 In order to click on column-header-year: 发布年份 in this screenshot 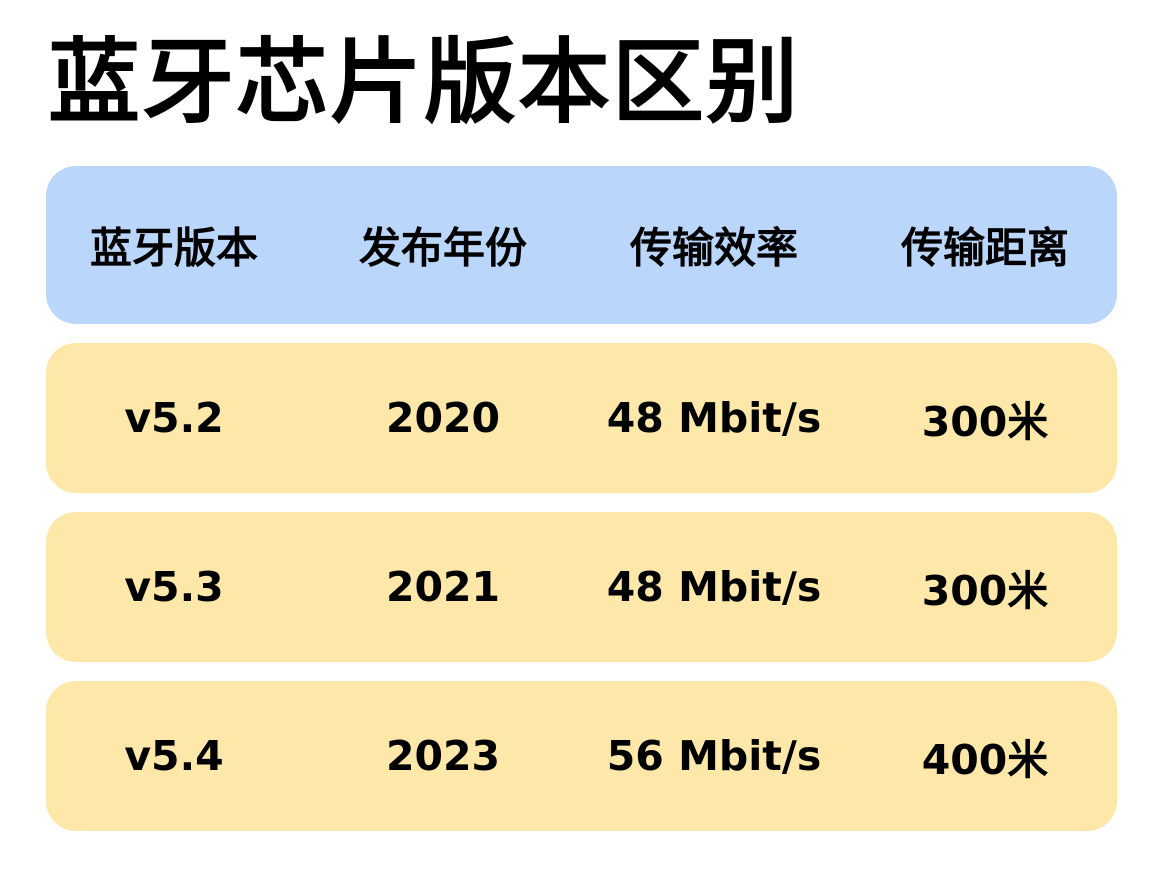, I will do `click(443, 248)`.